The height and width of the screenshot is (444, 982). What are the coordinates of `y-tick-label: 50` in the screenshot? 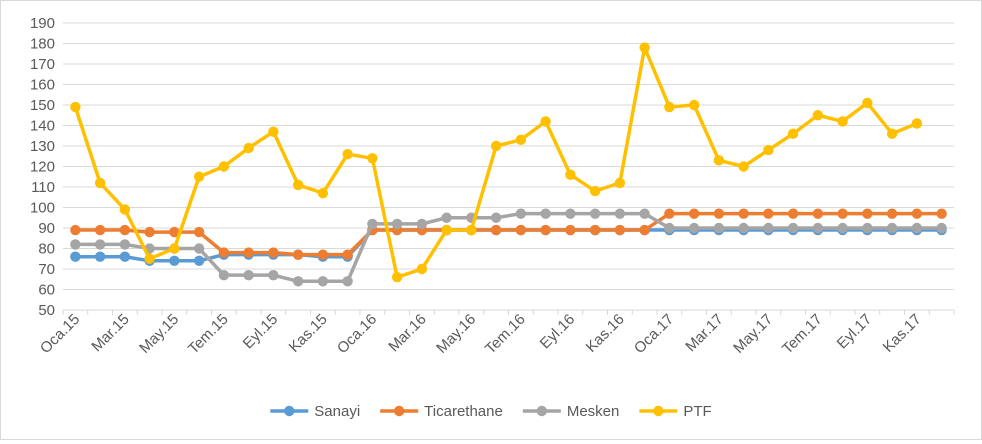 It's located at (46, 310).